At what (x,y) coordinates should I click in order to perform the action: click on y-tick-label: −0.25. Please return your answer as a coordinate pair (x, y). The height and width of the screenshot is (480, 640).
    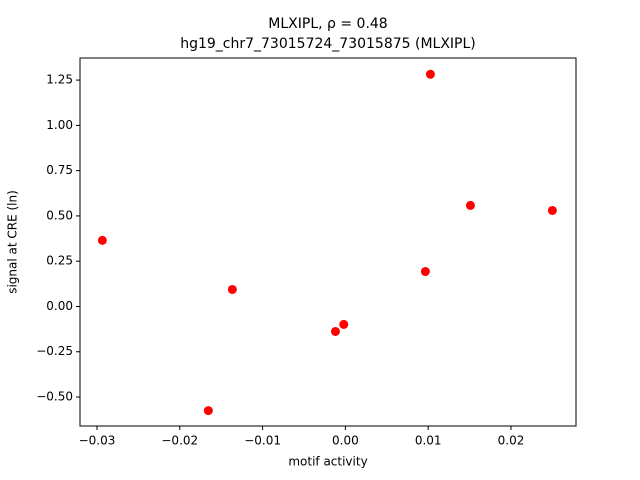
    Looking at the image, I should click on (54, 351).